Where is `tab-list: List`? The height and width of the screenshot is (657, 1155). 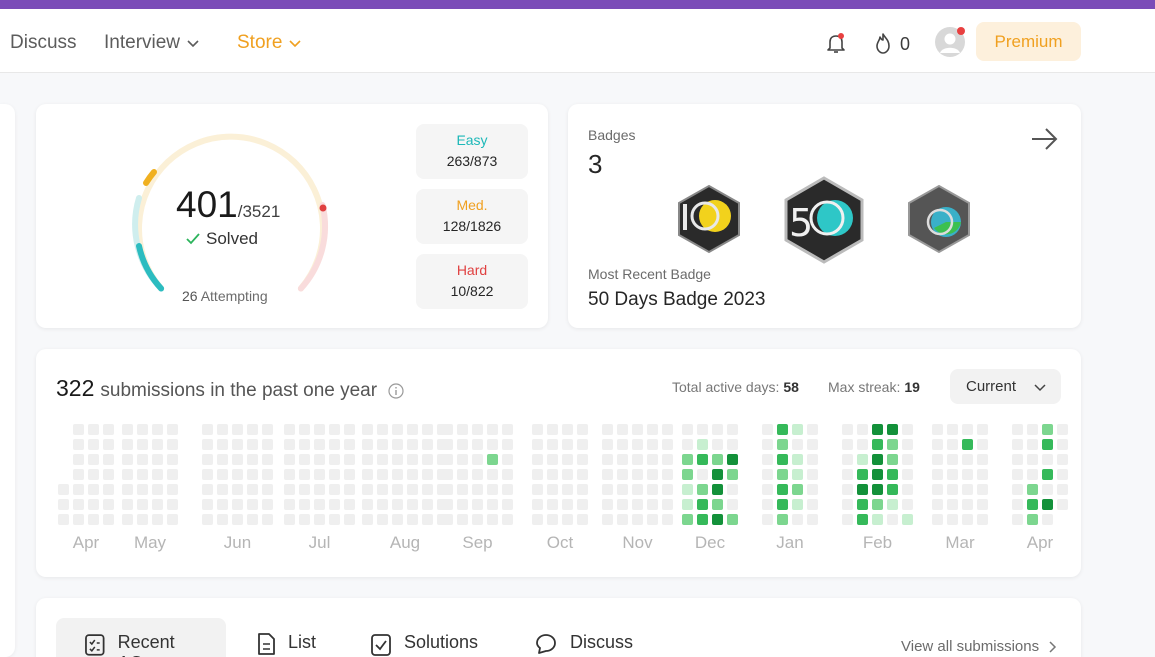 tab-list: List is located at coordinates (286, 637).